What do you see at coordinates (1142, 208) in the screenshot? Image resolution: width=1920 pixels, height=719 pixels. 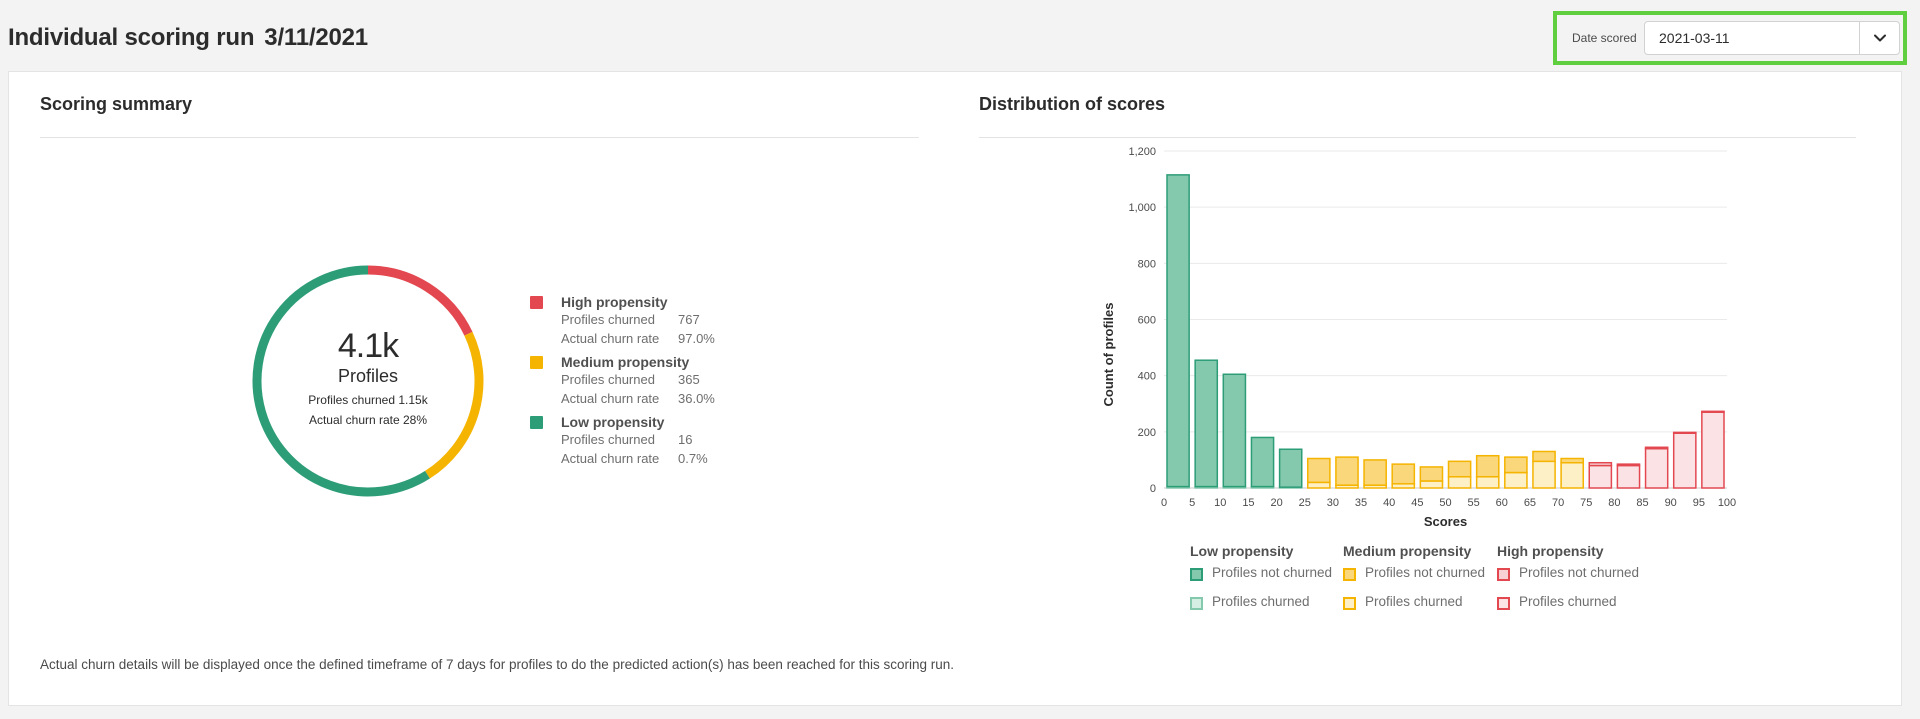 I see `y-tick-label: 1,000` at bounding box center [1142, 208].